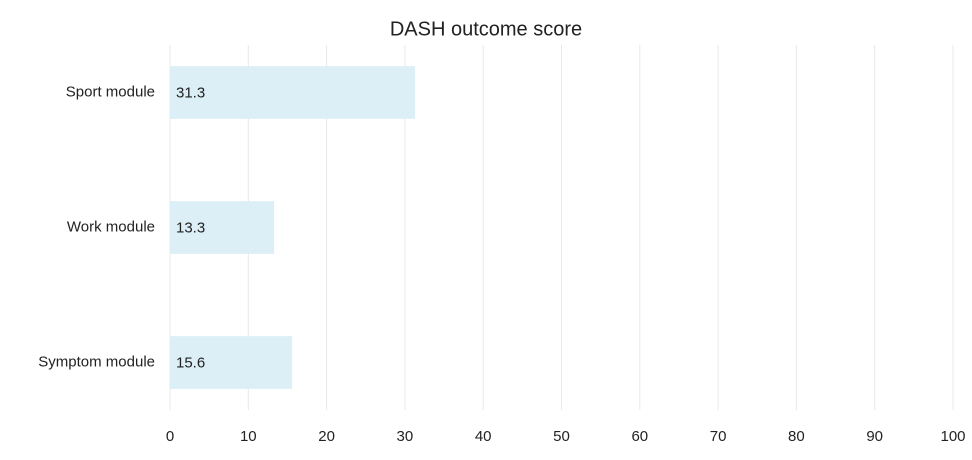 The image size is (972, 460). Describe the element at coordinates (874, 436) in the screenshot. I see `x-tick-label: 90` at that location.